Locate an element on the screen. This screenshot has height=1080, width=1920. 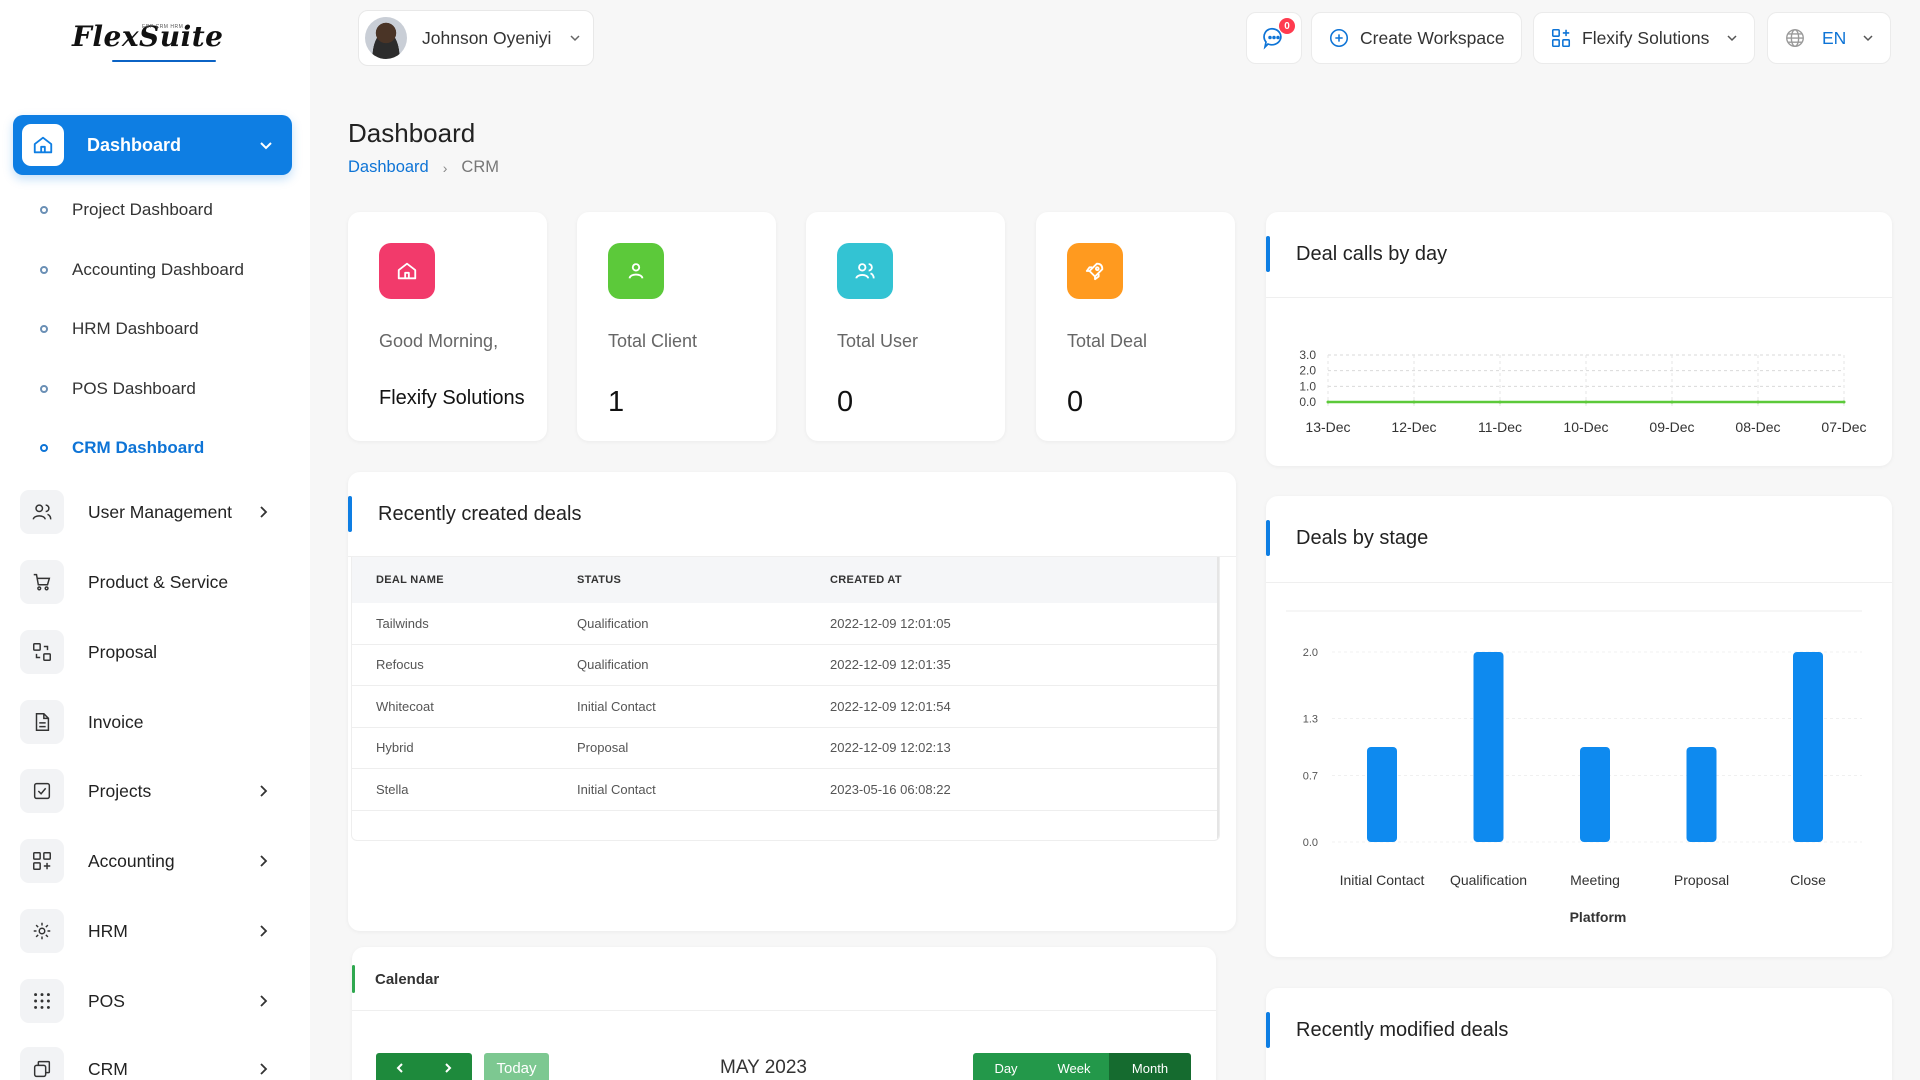
sidebar-item-projects: Projects is located at coordinates (150, 791).